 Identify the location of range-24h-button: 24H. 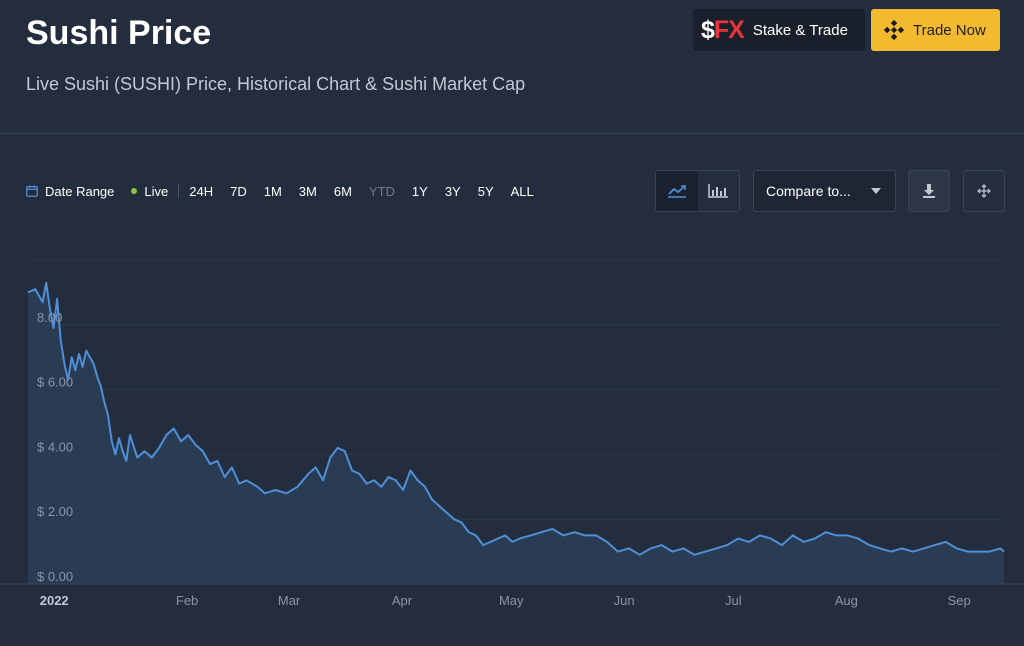
(201, 191).